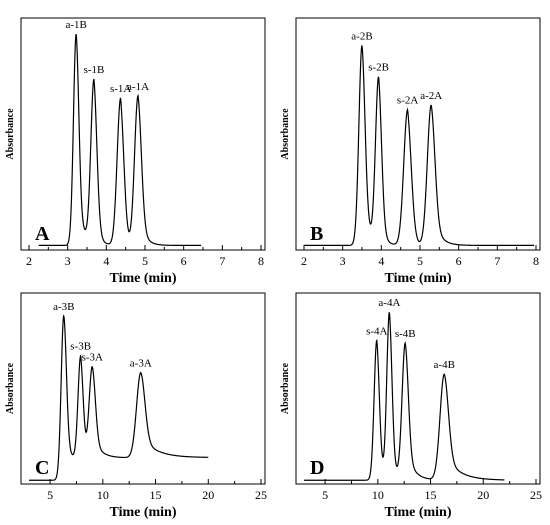 Image resolution: width=550 pixels, height=525 pixels. Describe the element at coordinates (63, 307) in the screenshot. I see `peak-label: a-3B` at that location.